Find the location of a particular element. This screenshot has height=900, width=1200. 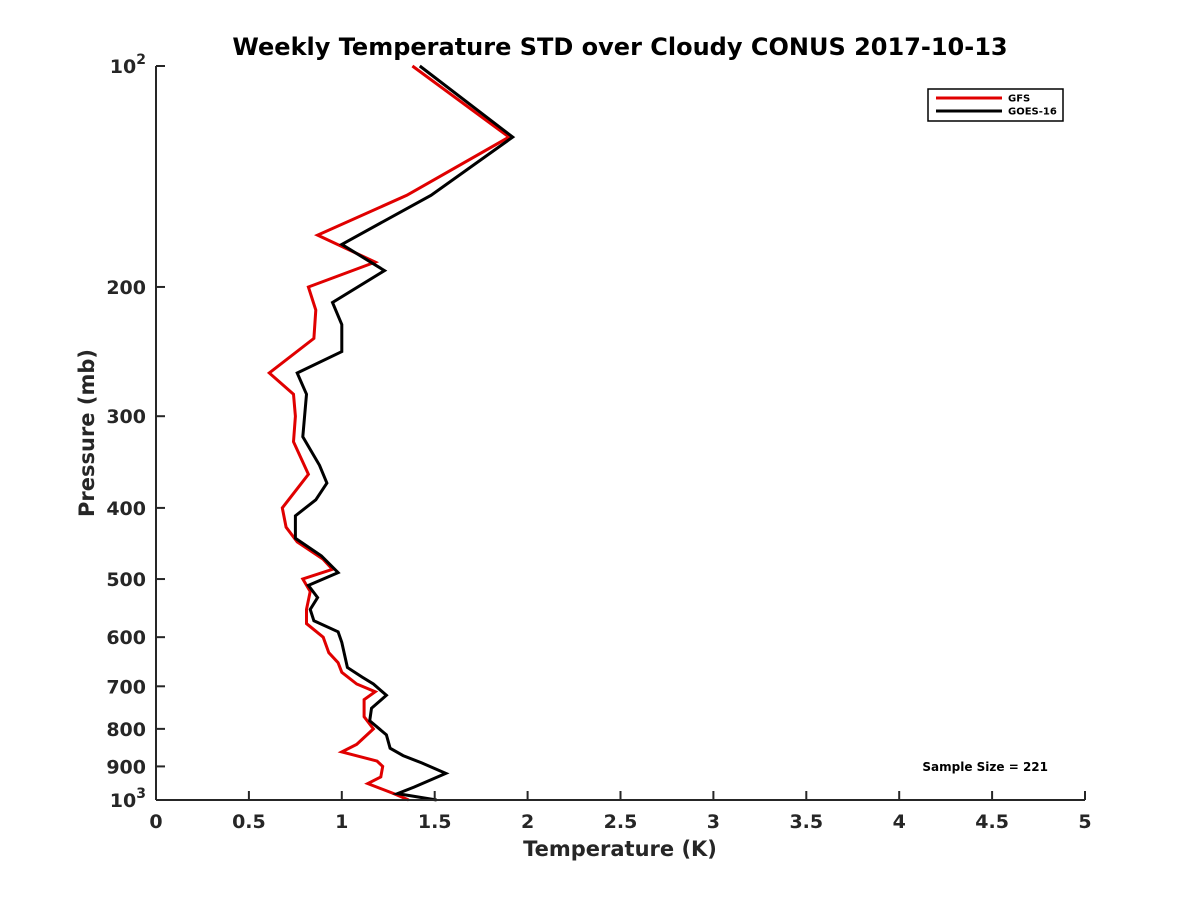

legend: GFS GOES-16 is located at coordinates (995, 105).